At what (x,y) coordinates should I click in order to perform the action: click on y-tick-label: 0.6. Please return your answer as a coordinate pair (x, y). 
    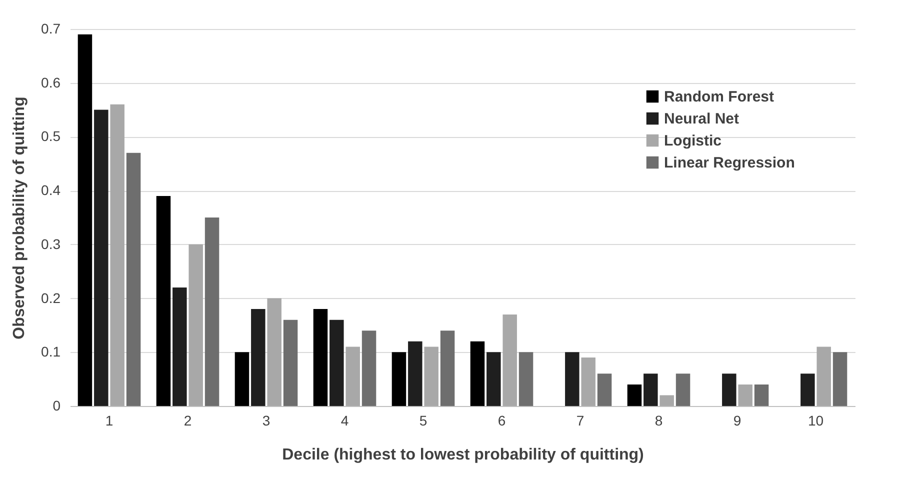
    Looking at the image, I should click on (51, 82).